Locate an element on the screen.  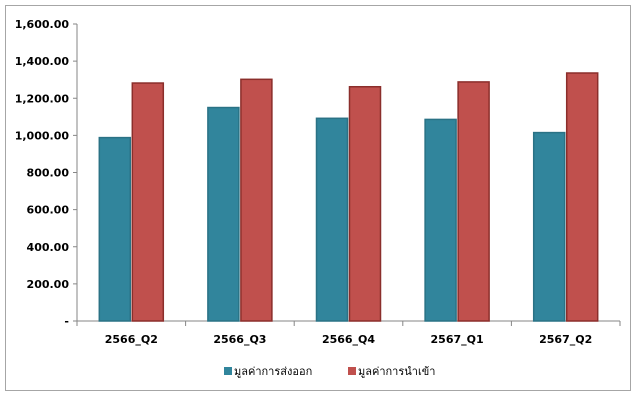
y-tick-label: - is located at coordinates (66, 321).